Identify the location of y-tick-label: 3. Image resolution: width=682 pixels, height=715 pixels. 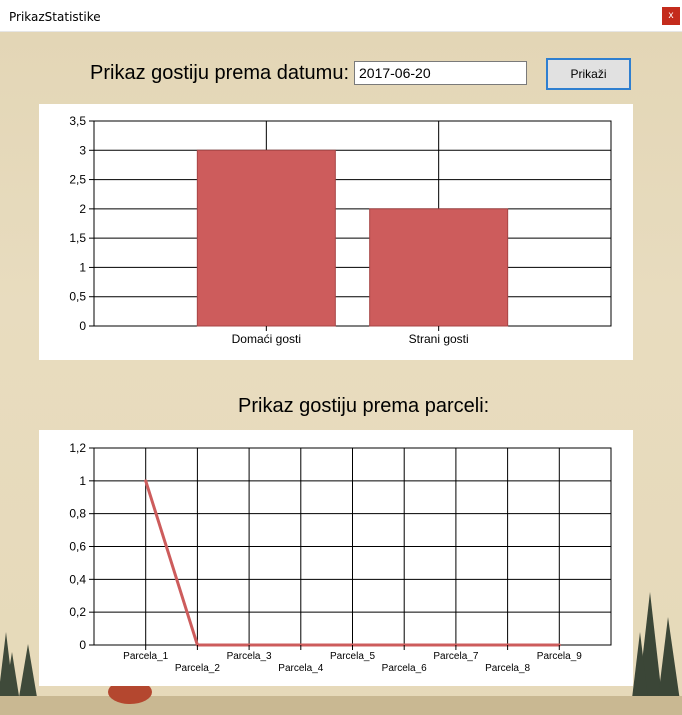
(82, 150).